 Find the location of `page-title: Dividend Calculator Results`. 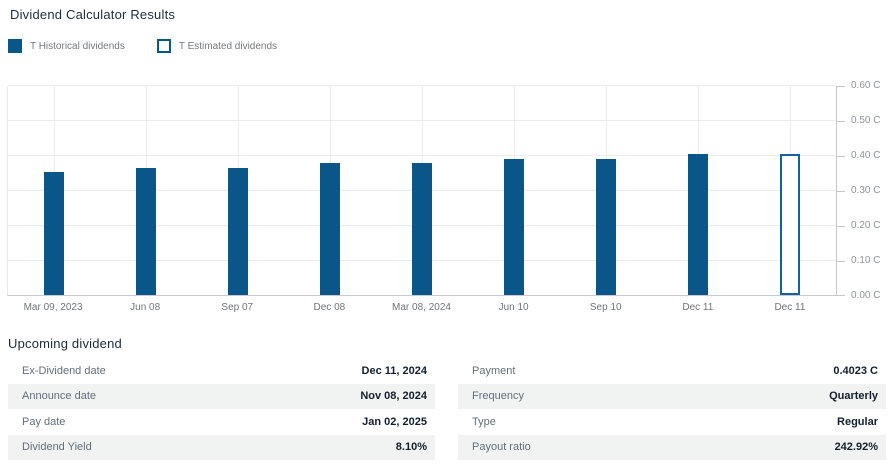

page-title: Dividend Calculator Results is located at coordinates (93, 14).